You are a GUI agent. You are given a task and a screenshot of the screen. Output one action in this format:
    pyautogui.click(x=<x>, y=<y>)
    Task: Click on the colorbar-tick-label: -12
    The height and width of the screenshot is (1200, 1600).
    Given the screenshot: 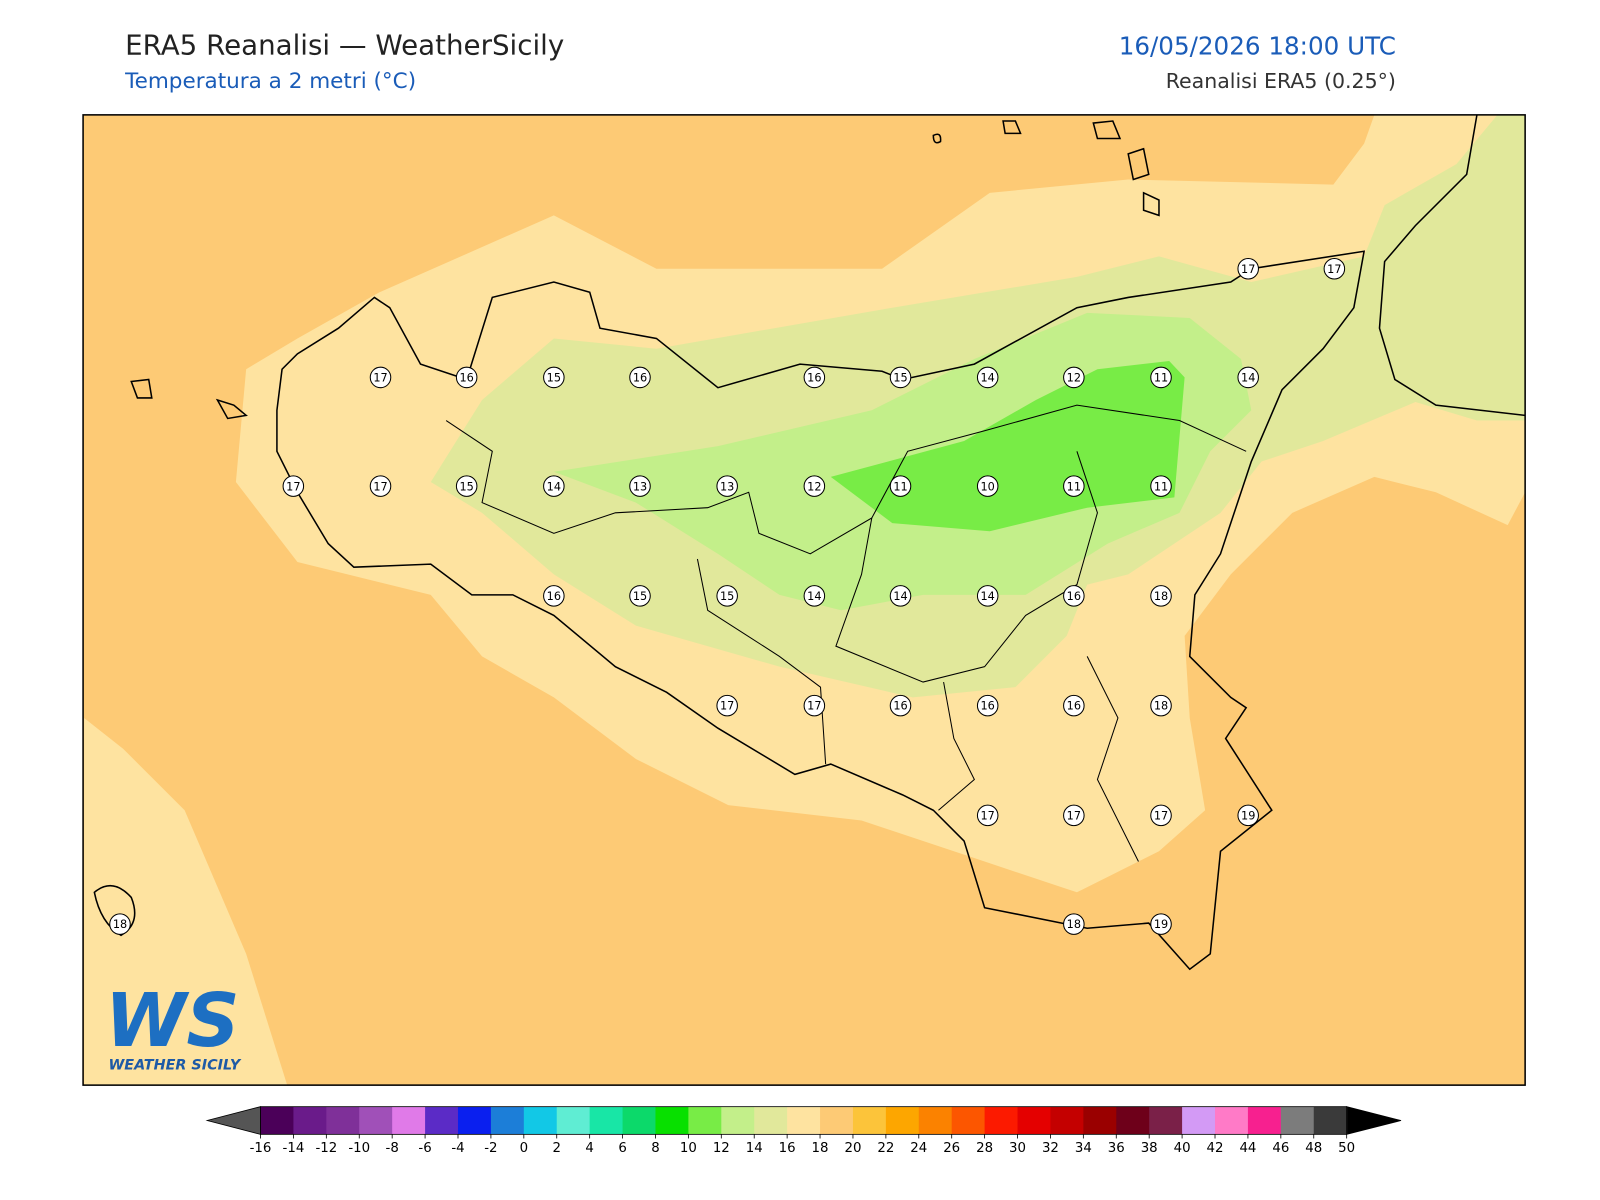 What is the action you would take?
    pyautogui.click(x=326, y=1148)
    